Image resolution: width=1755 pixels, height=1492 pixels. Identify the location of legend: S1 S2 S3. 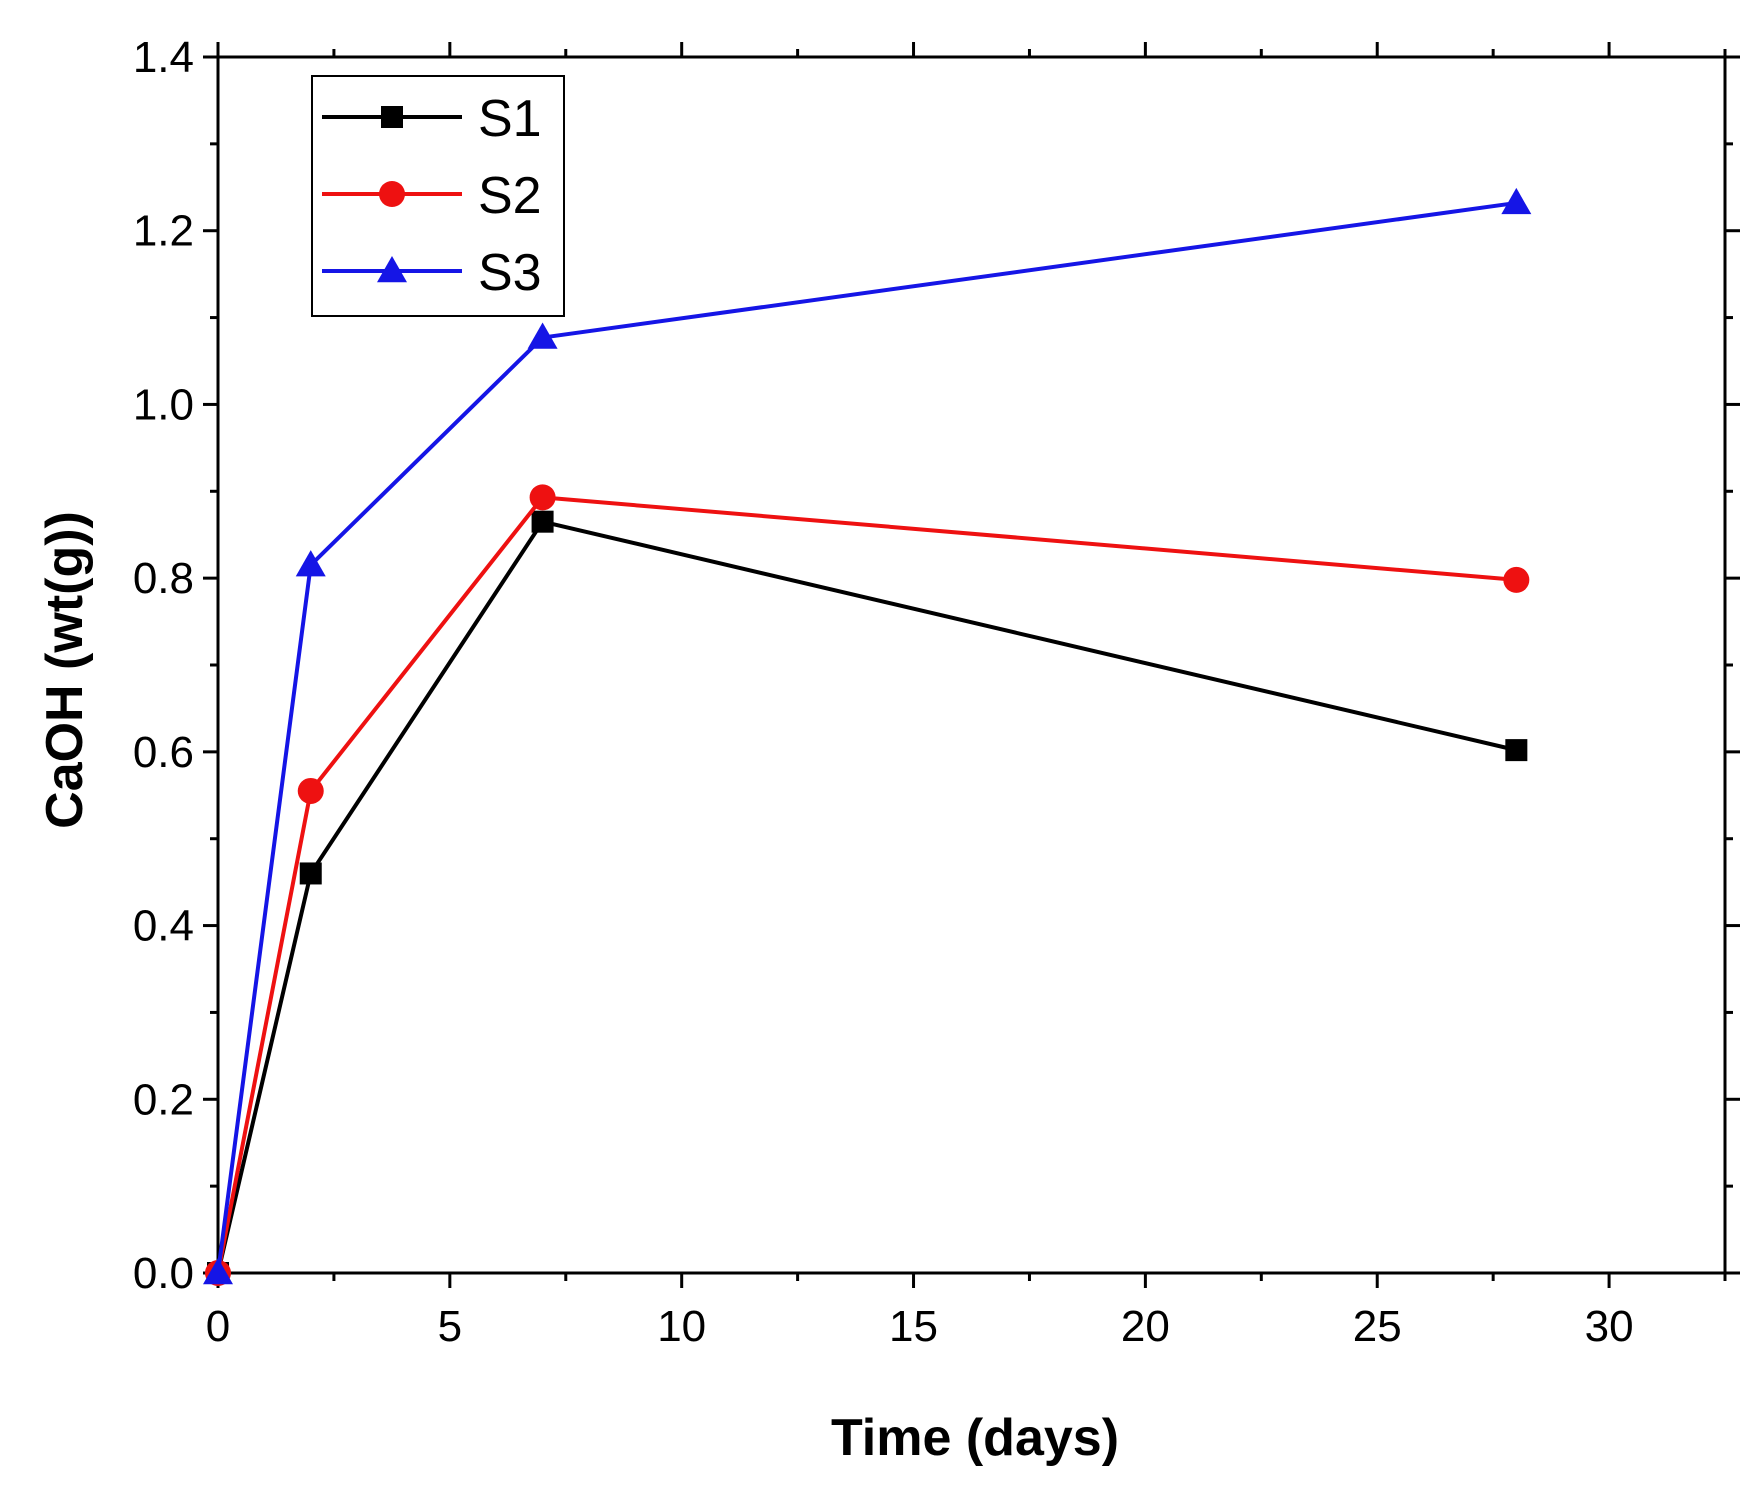
(438, 196).